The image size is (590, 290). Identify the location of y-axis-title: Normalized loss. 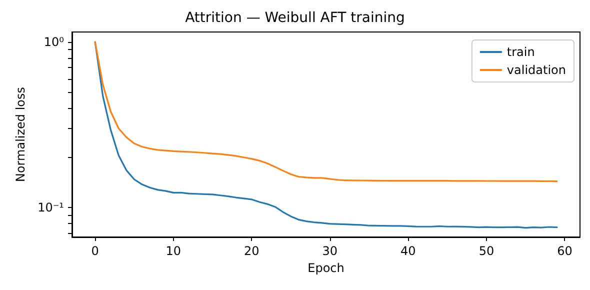
(21, 134).